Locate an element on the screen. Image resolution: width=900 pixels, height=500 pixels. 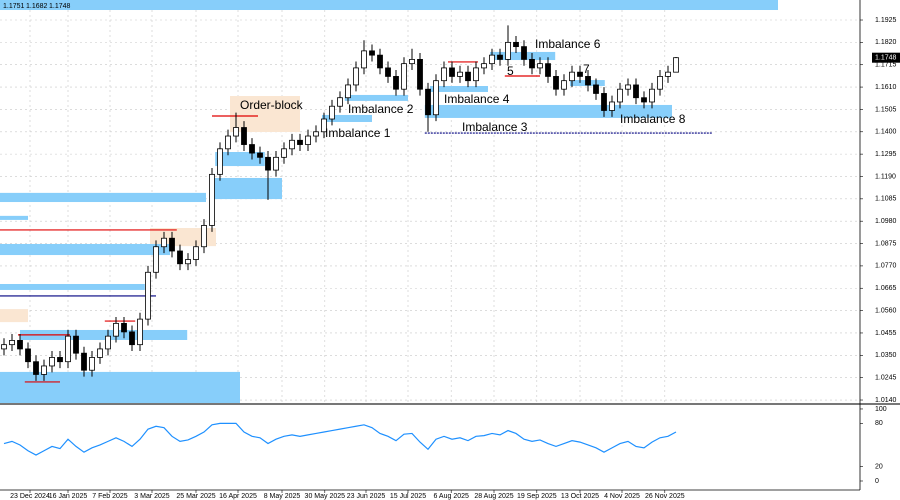
x-tick-label: 15 Jul 2025 is located at coordinates (408, 496).